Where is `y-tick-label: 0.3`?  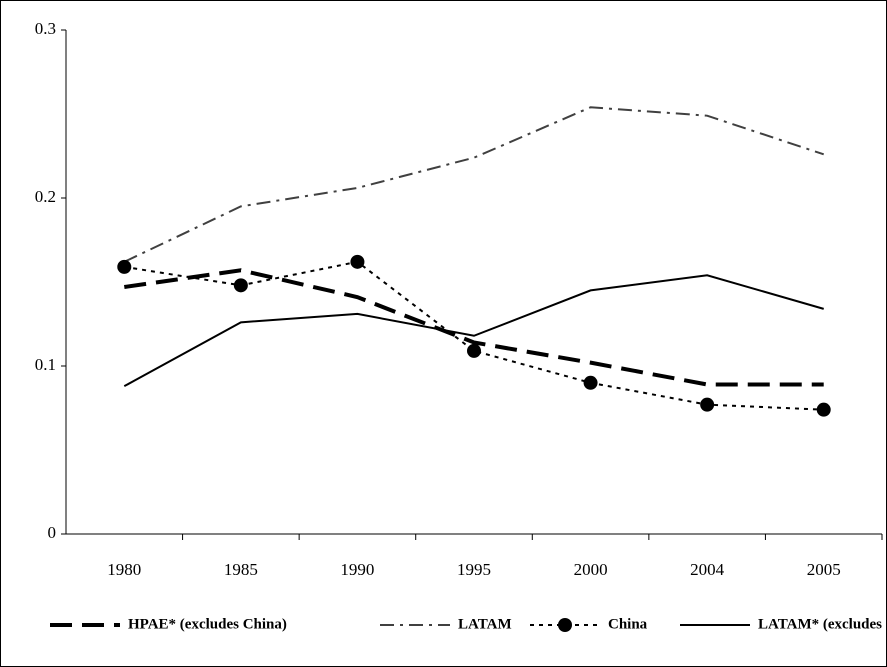 y-tick-label: 0.3 is located at coordinates (45, 28).